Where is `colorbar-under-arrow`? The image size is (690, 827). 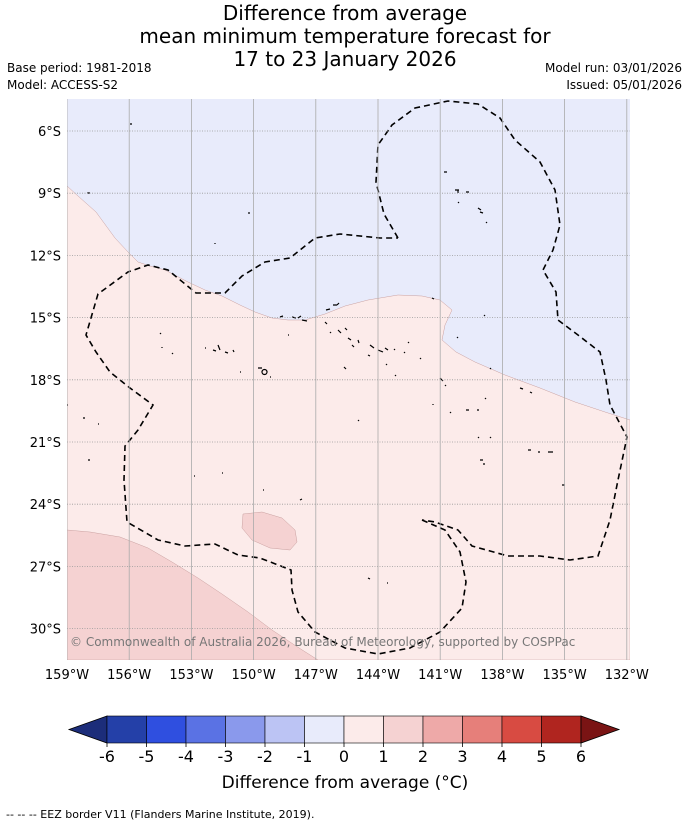
colorbar-under-arrow is located at coordinates (87, 729).